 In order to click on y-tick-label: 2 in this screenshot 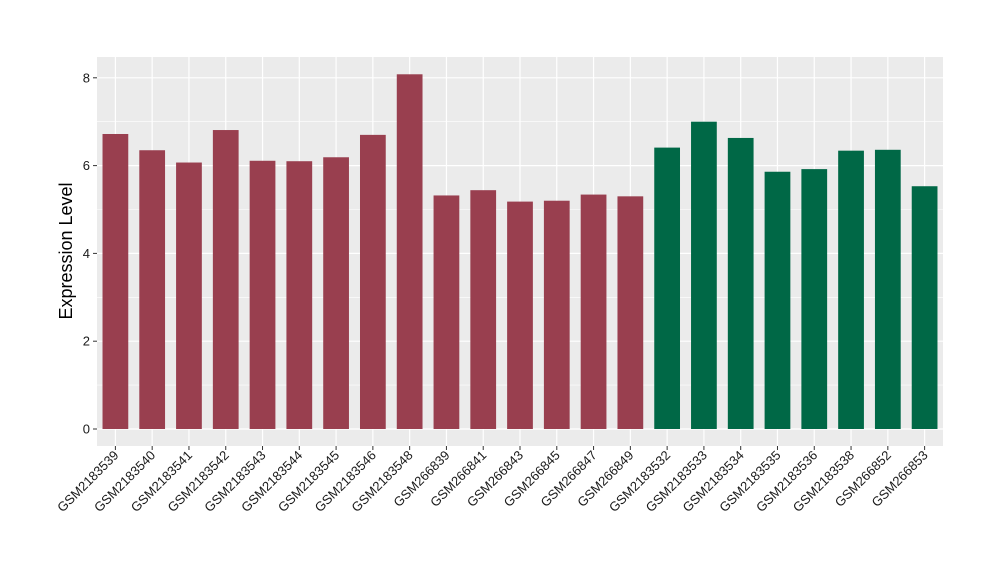, I will do `click(86, 341)`.